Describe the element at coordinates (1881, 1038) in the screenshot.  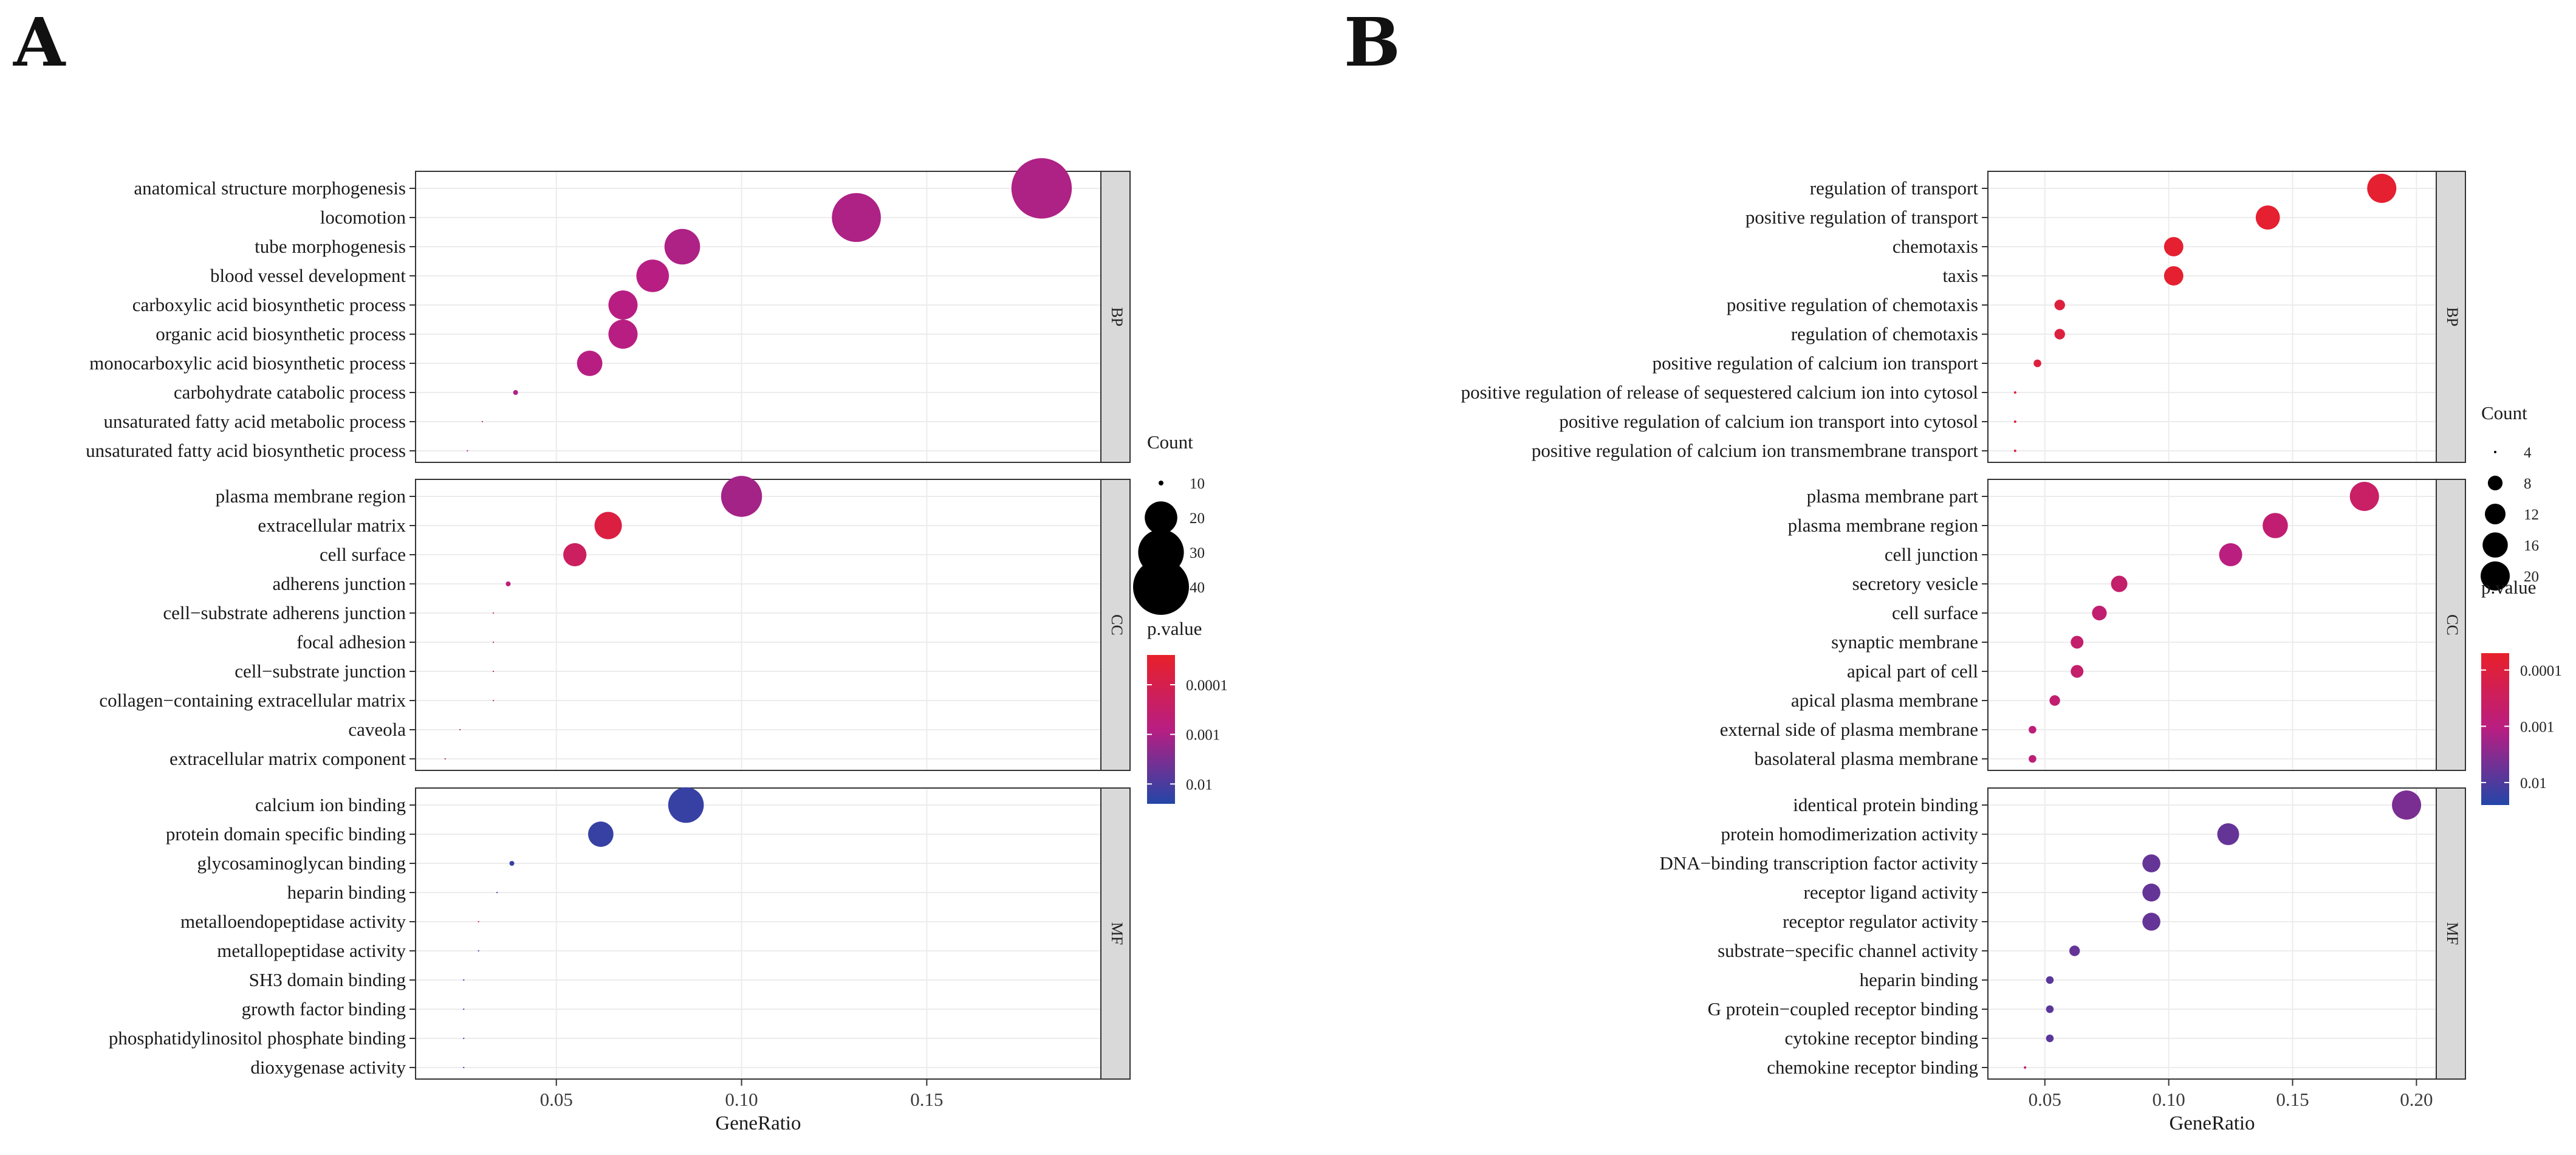
I see `term-label: cytokine receptor binding` at that location.